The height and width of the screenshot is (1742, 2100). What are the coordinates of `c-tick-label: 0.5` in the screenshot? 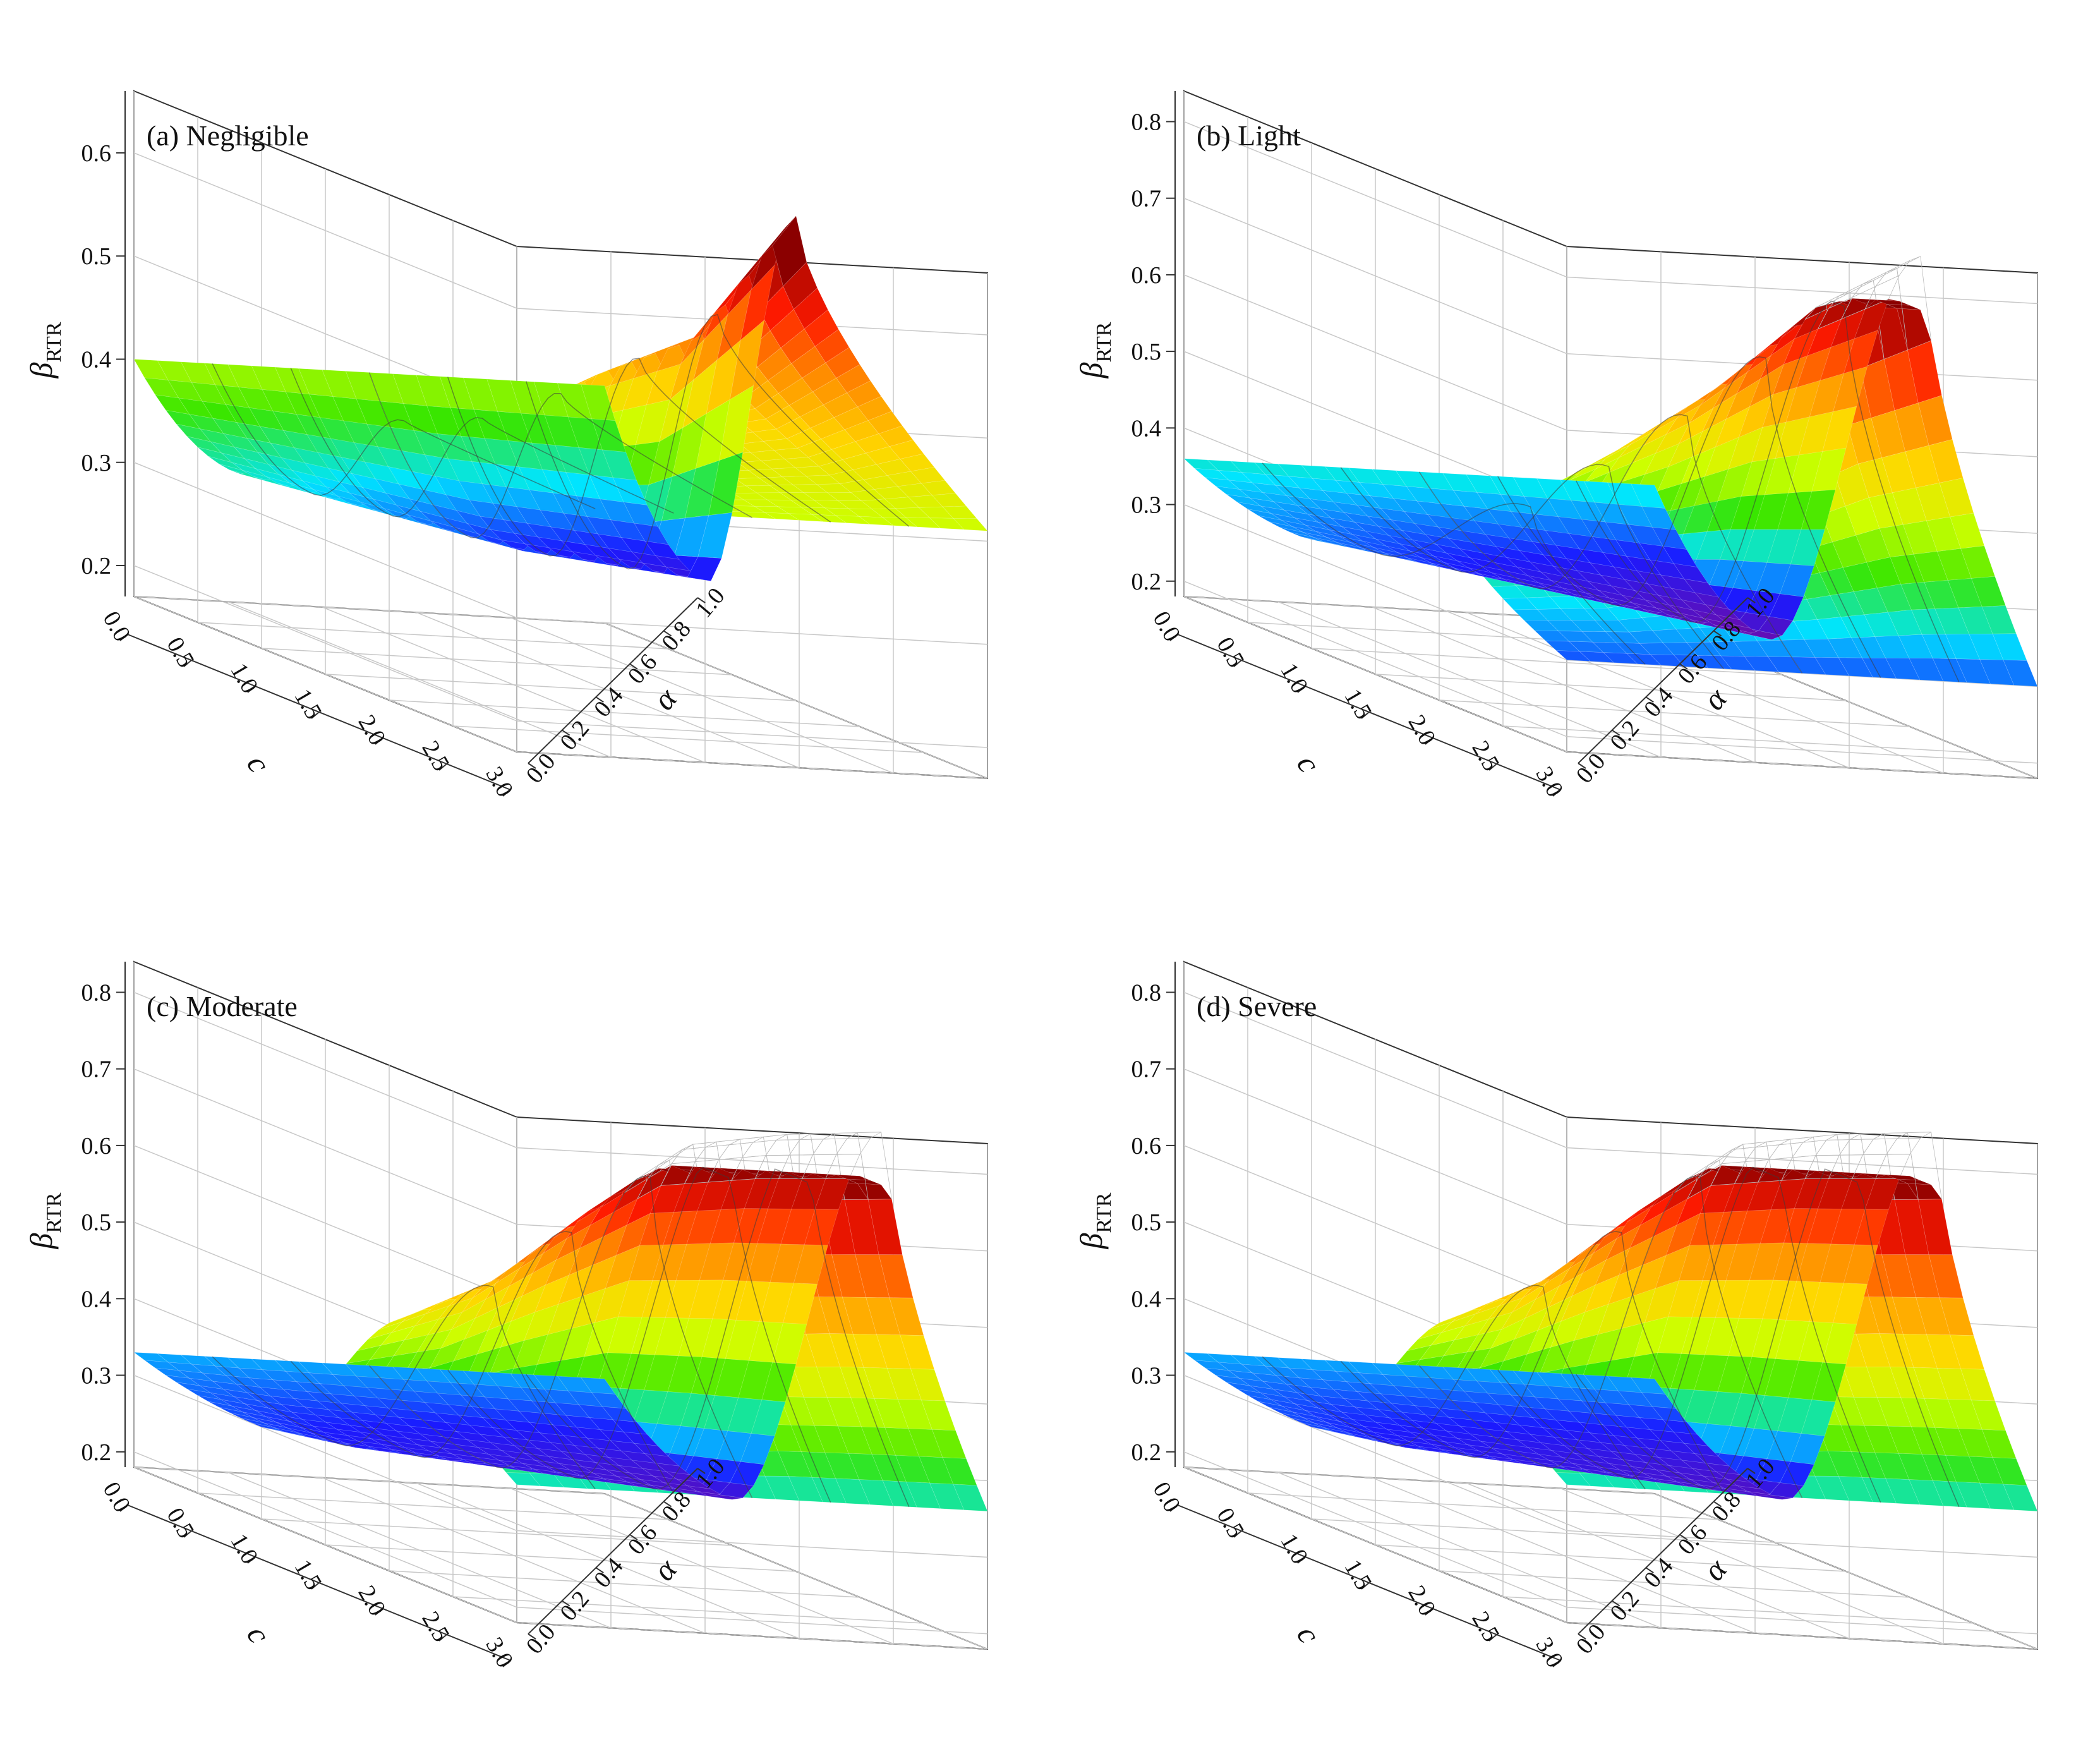 It's located at (180, 1522).